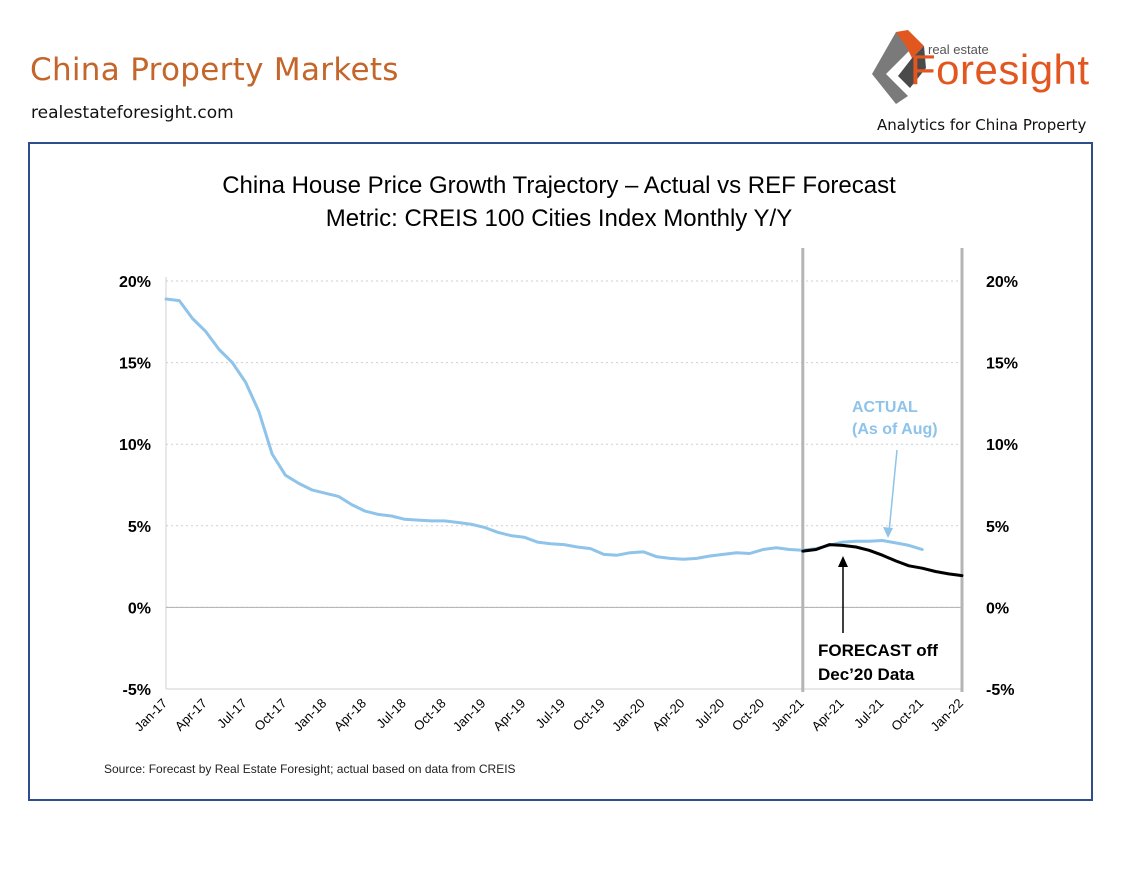 The image size is (1138, 874). I want to click on actual-arrowhead, so click(888, 532).